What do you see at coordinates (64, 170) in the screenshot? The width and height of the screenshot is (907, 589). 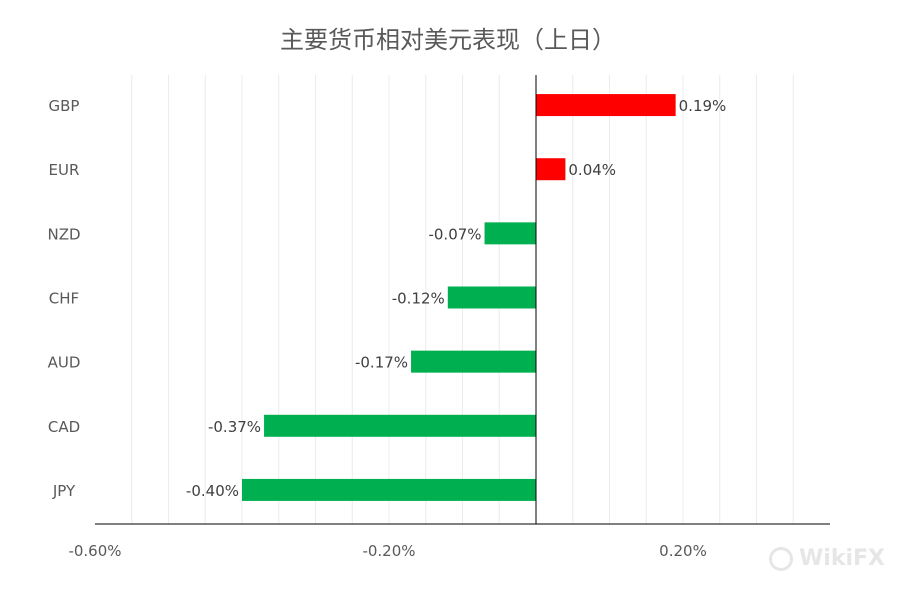 I see `category-label-eur: EUR` at bounding box center [64, 170].